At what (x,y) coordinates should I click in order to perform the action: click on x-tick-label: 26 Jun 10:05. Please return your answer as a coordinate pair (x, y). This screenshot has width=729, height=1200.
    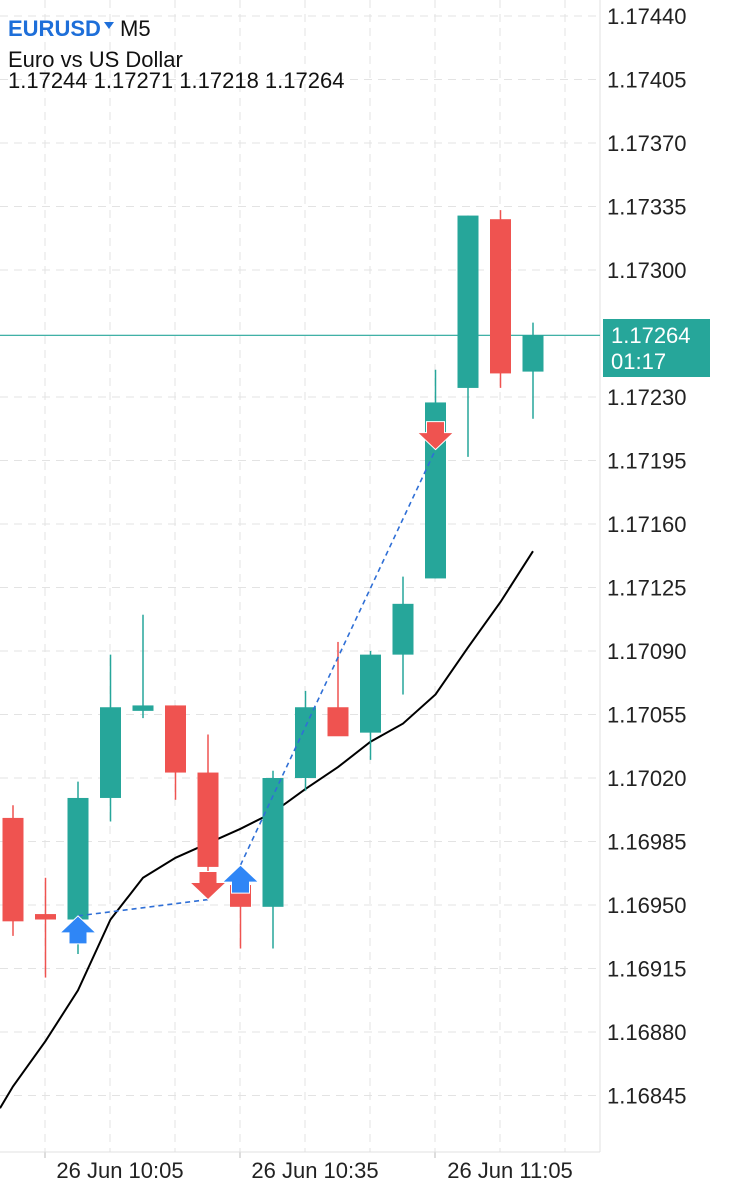
    Looking at the image, I should click on (119, 1170).